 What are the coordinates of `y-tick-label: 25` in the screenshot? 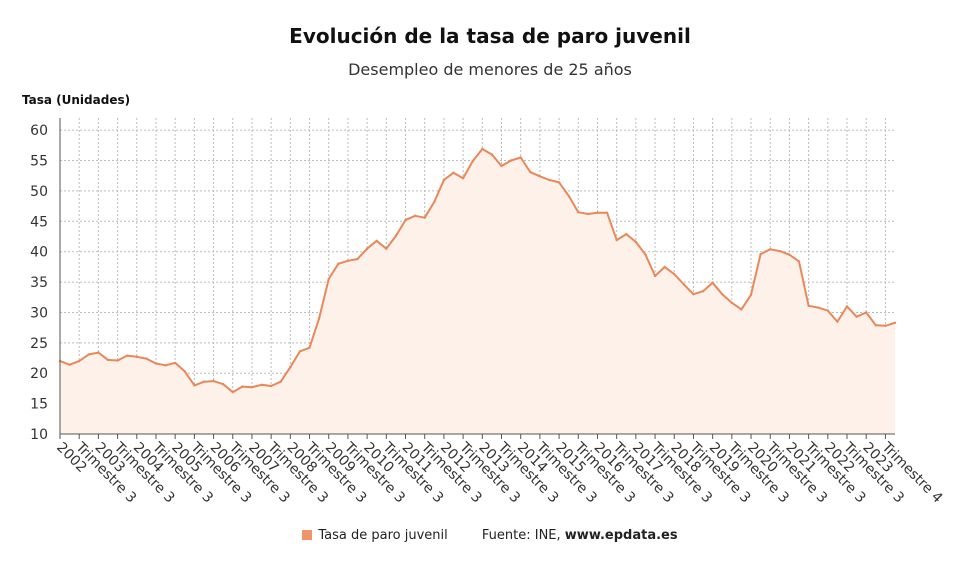 It's located at (39, 344).